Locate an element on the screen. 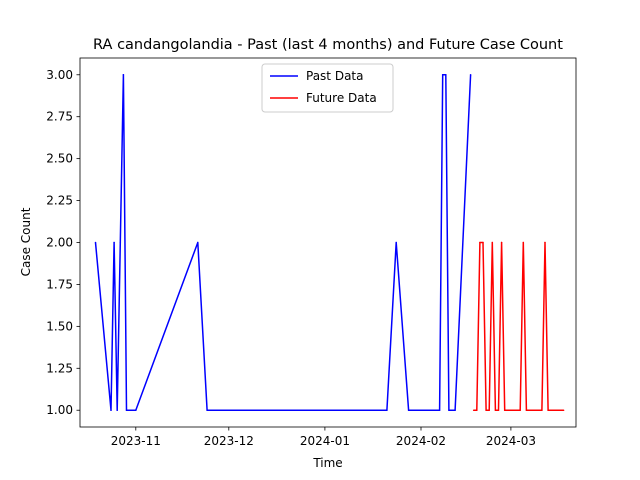 Image resolution: width=640 pixels, height=480 pixels. y-tick-label-7: 2.50 is located at coordinates (59, 159).